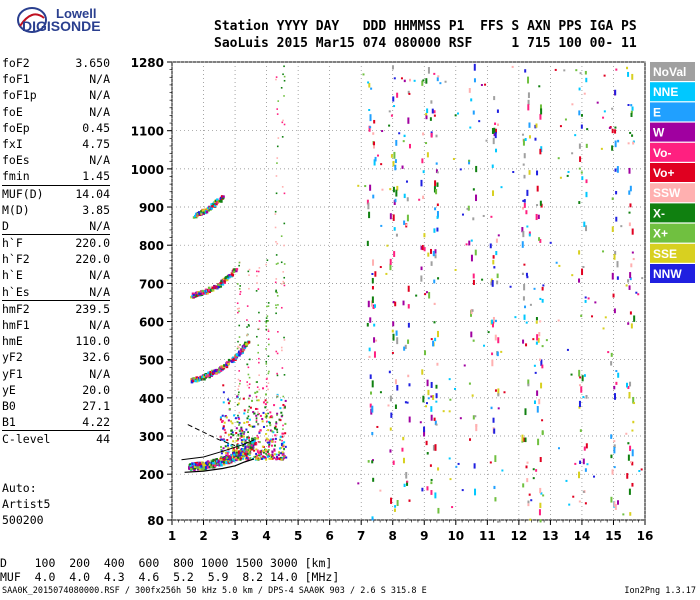  Describe the element at coordinates (26, 504) in the screenshot. I see `autoscaling-info: Auto: Artist5 500200` at that location.